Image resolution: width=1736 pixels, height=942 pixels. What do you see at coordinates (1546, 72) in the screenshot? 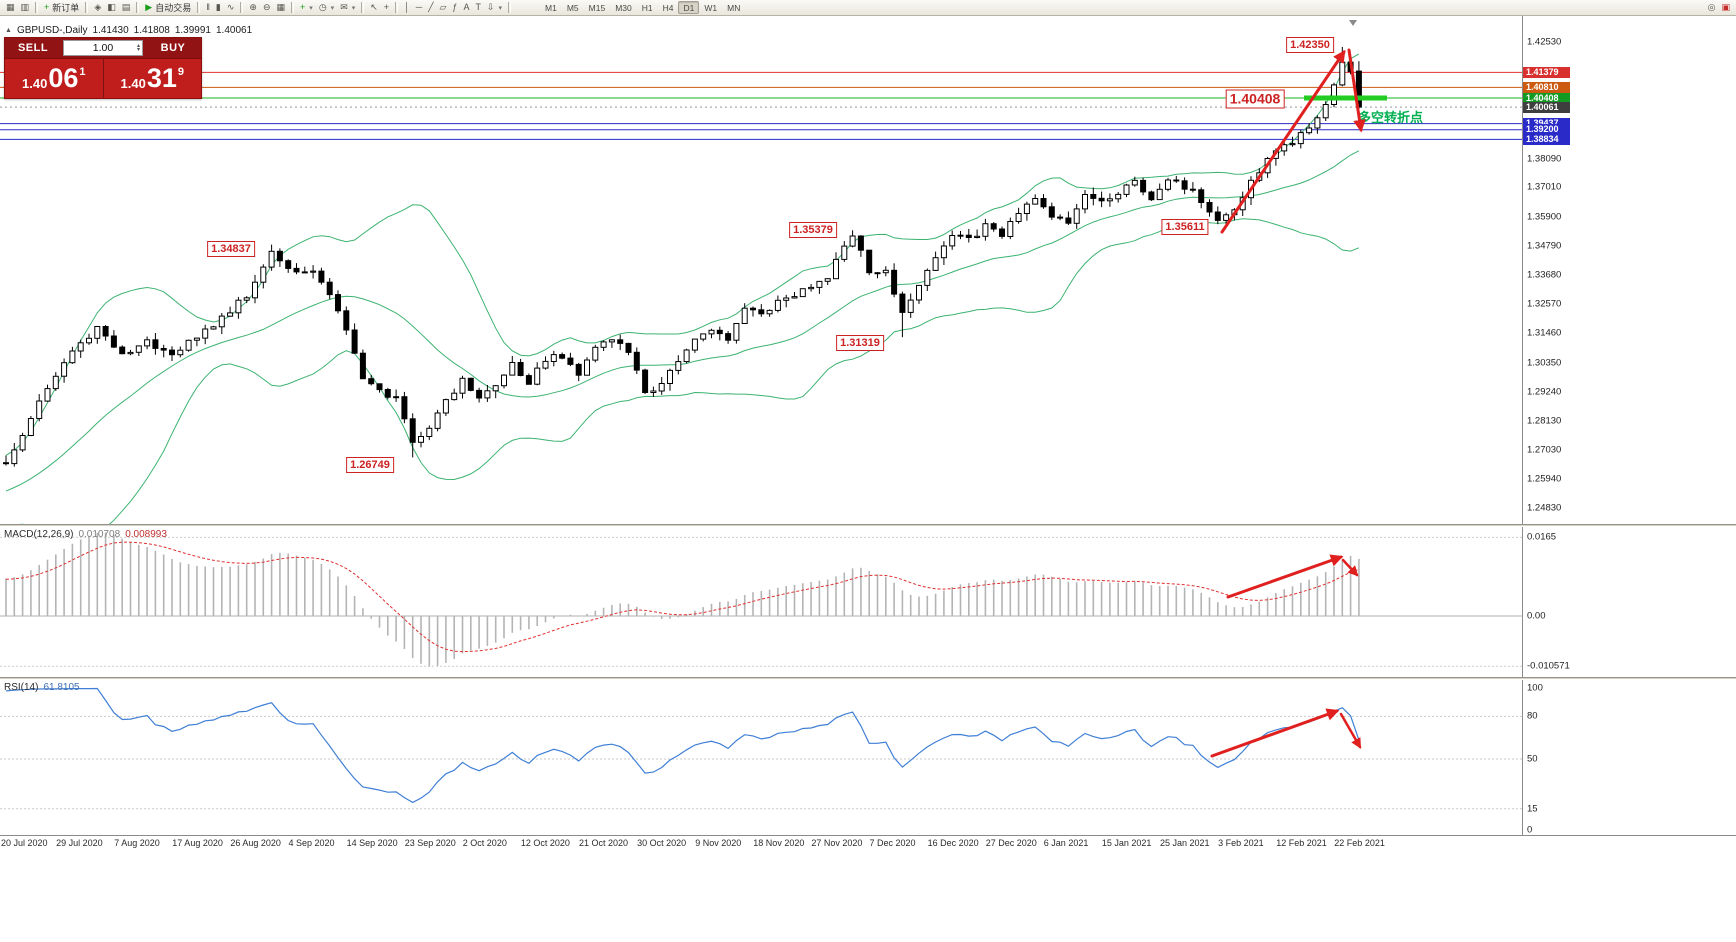
I see `price-chip-1.41379: 1.41379` at bounding box center [1546, 72].